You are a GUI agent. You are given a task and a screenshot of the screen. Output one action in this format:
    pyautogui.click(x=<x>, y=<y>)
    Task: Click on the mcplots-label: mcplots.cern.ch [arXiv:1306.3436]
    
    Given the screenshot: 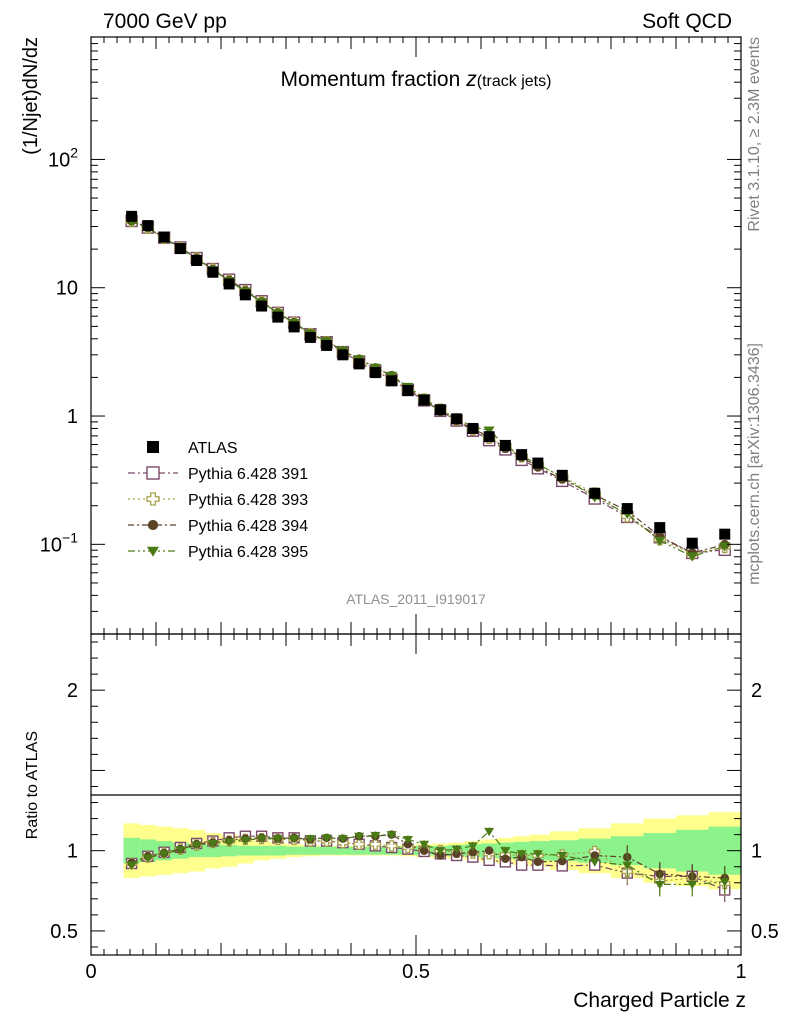 What is the action you would take?
    pyautogui.click(x=754, y=464)
    